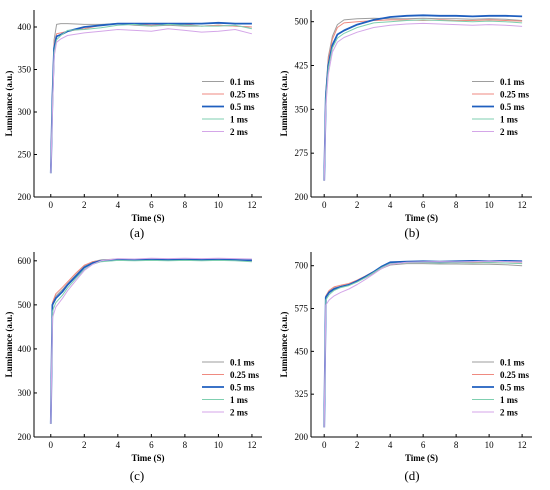 The width and height of the screenshot is (550, 490). I want to click on panel-caption: (a), so click(137, 232).